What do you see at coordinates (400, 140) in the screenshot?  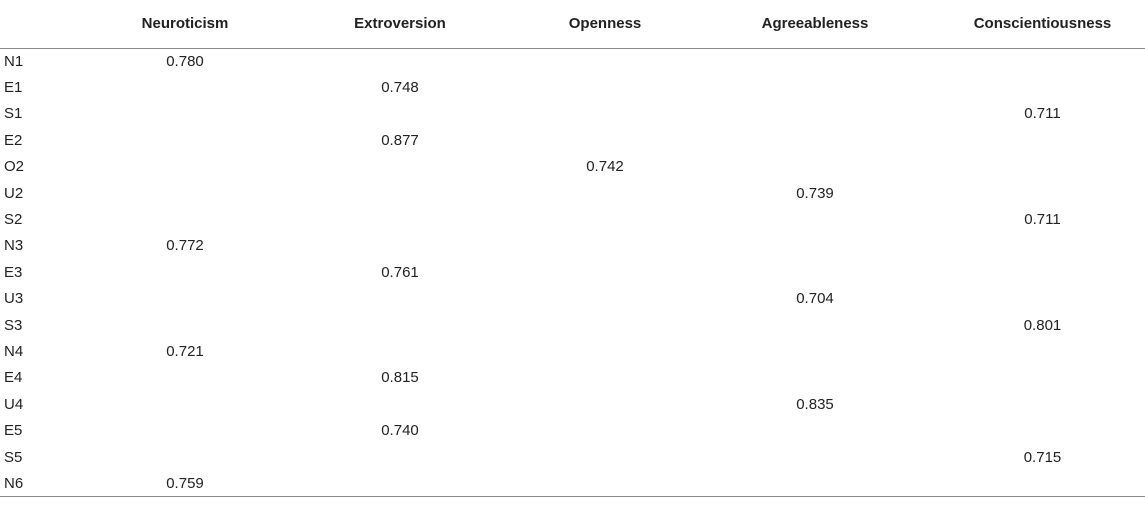 I see `cell-extroversion: 0.877` at bounding box center [400, 140].